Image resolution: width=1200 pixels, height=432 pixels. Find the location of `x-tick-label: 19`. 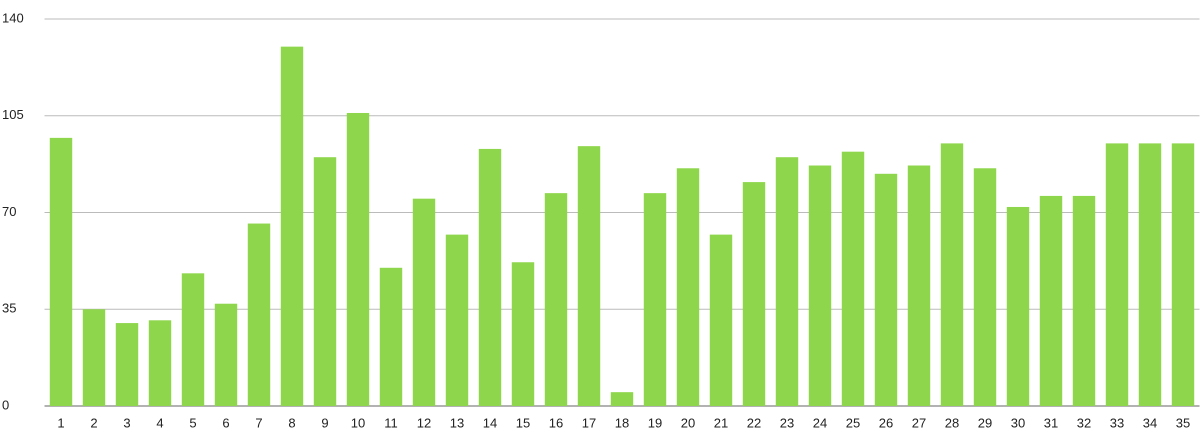

x-tick-label: 19 is located at coordinates (655, 422).